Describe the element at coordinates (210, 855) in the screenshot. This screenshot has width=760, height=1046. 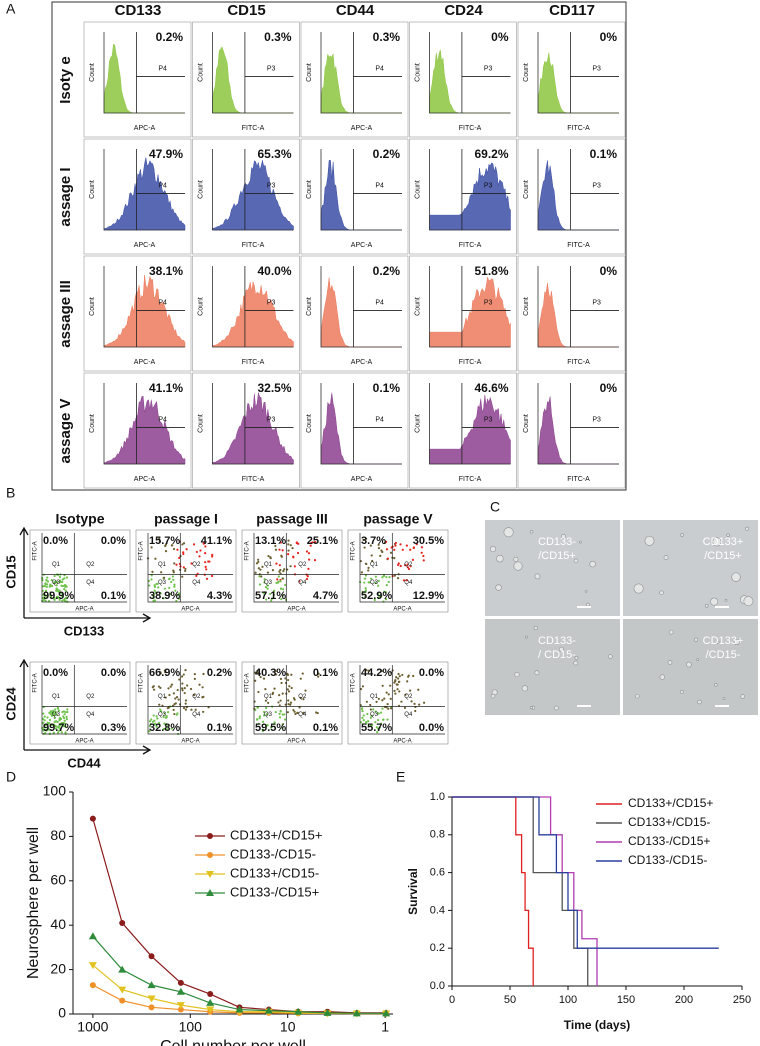
I see `legend-marker` at that location.